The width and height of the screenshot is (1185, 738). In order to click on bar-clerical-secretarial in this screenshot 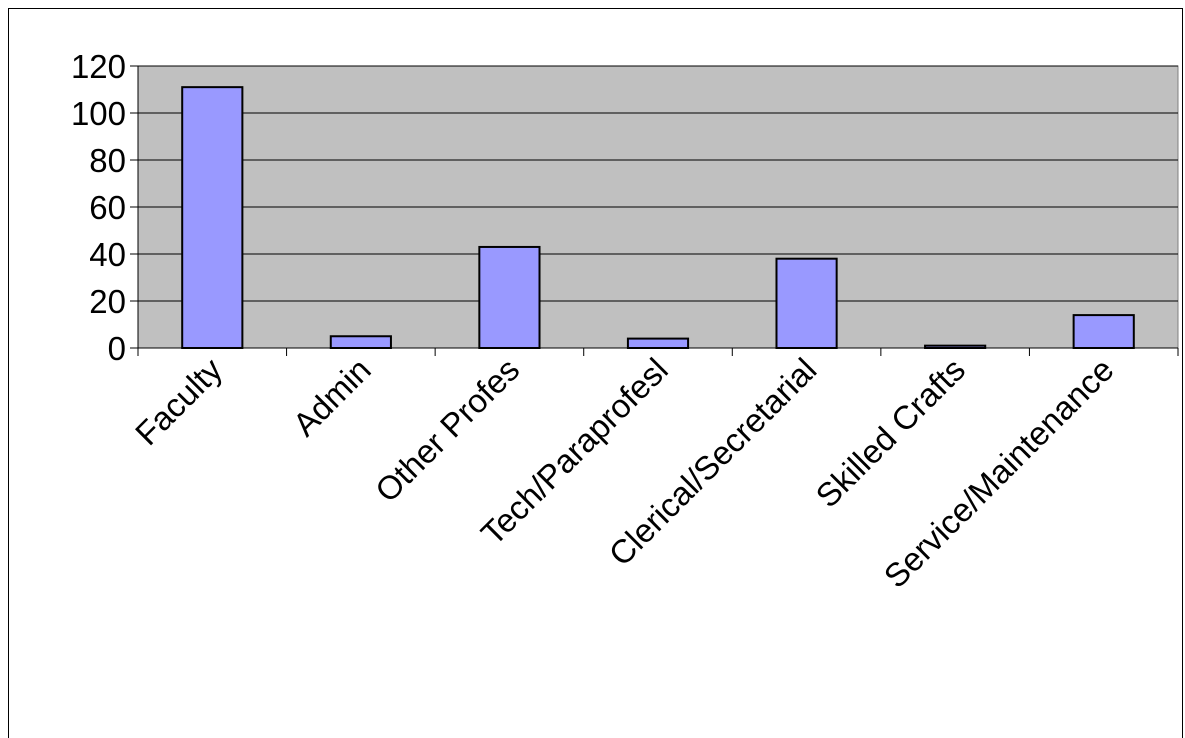, I will do `click(806, 303)`.